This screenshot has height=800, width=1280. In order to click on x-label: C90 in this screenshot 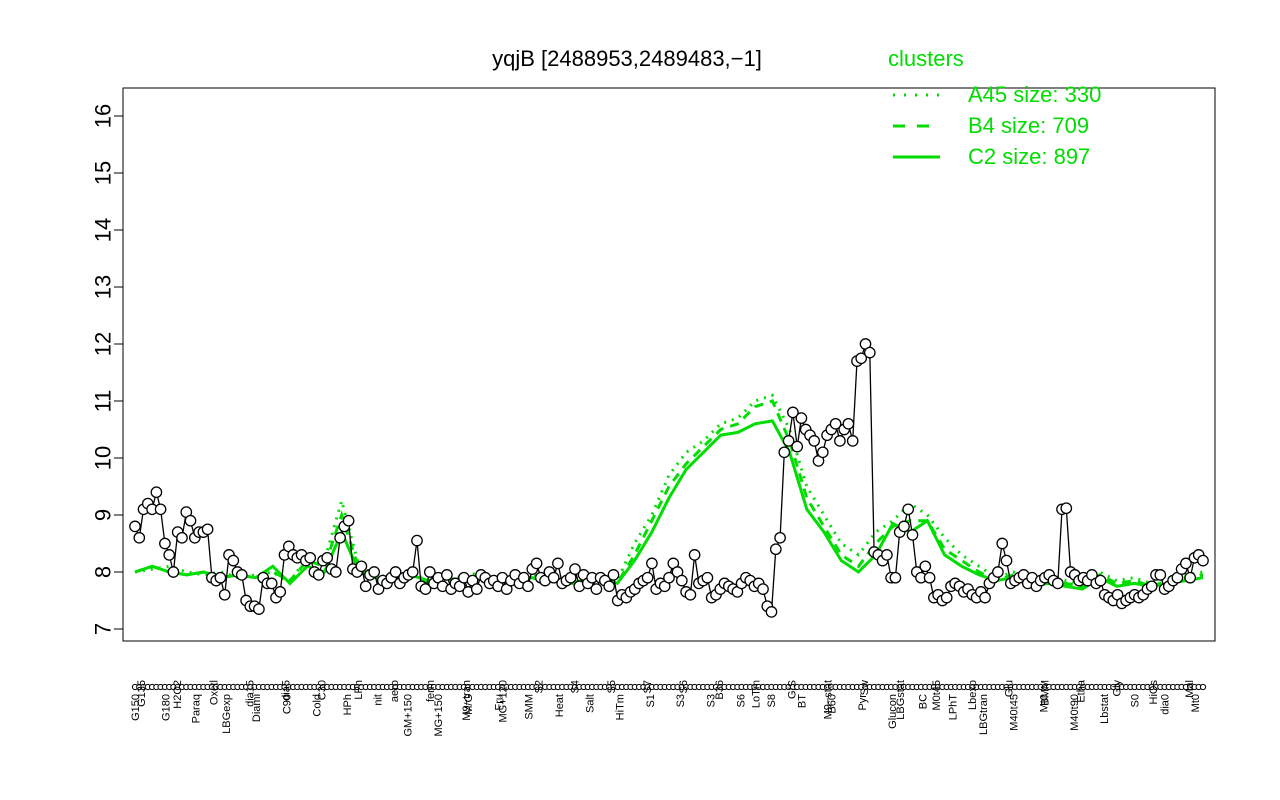, I will do `click(287, 704)`.